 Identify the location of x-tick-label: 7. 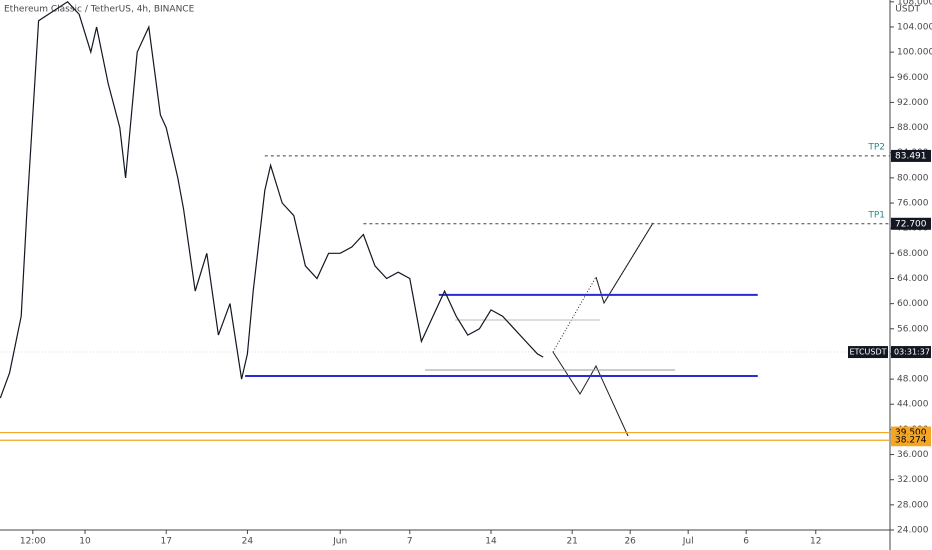
(410, 542).